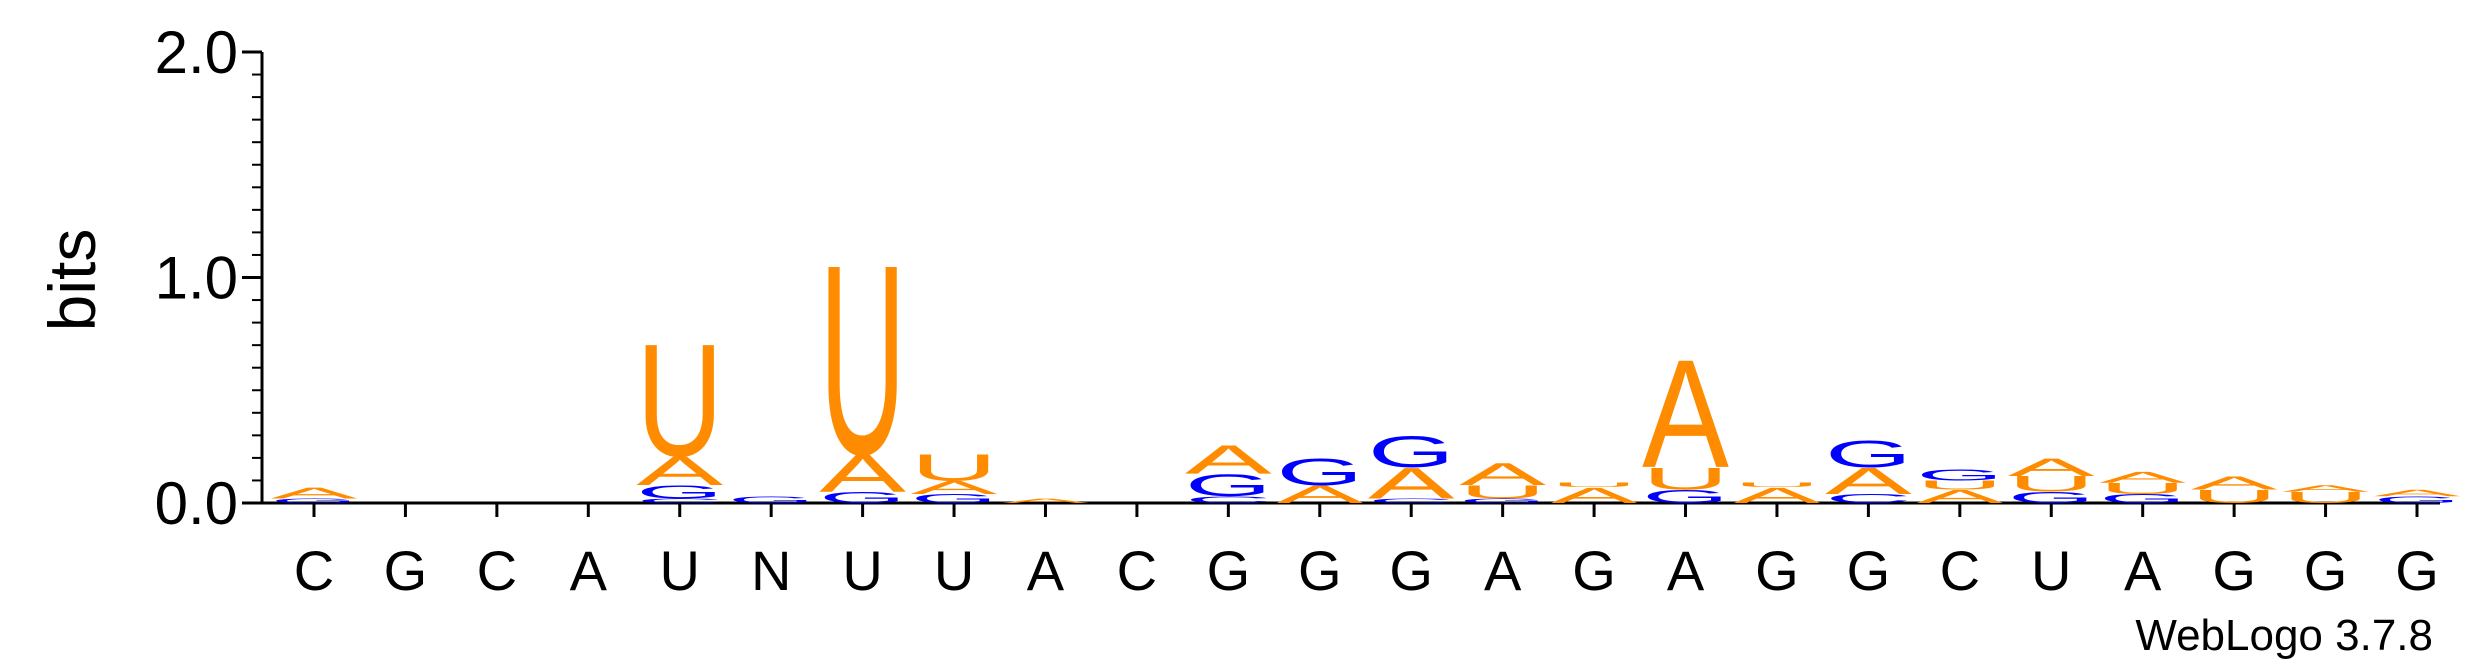  I want to click on y-tick-label: 2.0, so click(196, 52).